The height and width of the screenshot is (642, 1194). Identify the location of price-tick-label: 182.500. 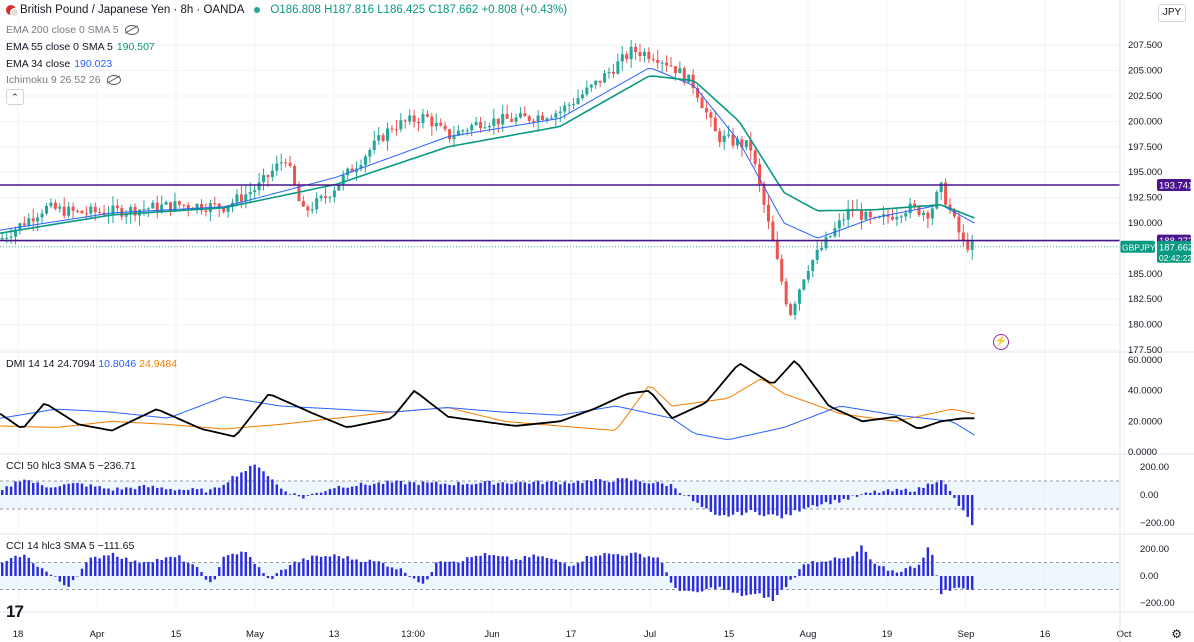
(1145, 299).